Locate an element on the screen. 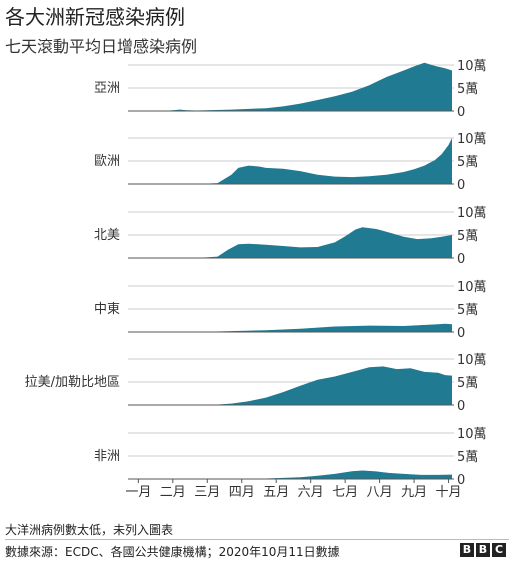 Image resolution: width=514 pixels, height=562 pixels. x-tick-label: 十月 is located at coordinates (449, 492).